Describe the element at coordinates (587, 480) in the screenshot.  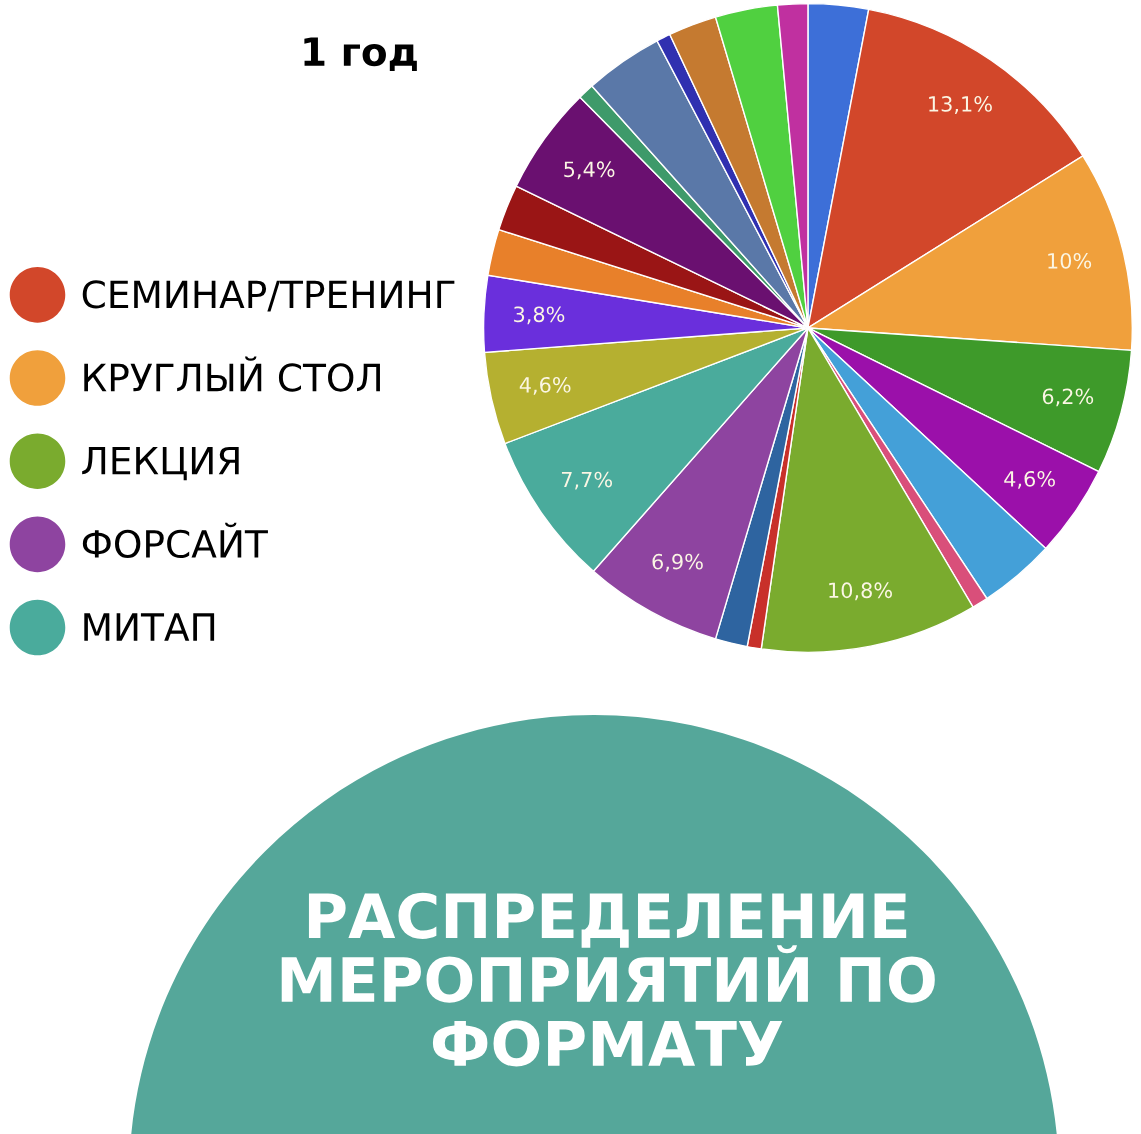
I see `data-label: 7,7%` at that location.